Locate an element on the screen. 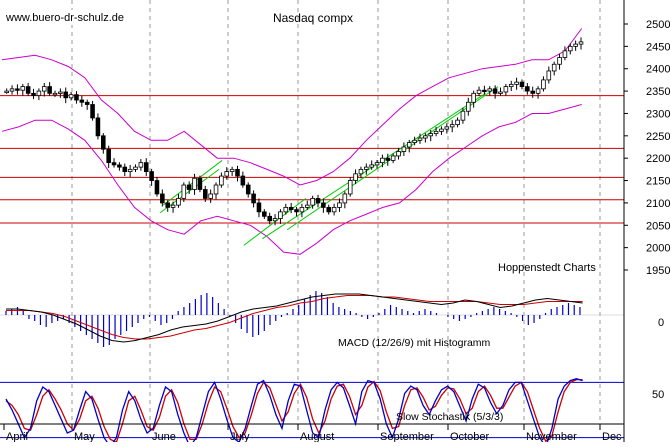 Image resolution: width=671 pixels, height=447 pixels. month-label: August is located at coordinates (317, 436).